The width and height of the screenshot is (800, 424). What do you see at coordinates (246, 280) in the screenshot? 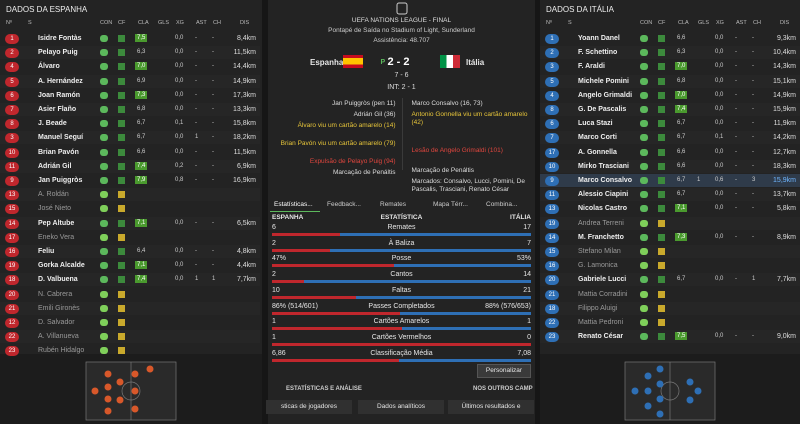
I see `distance: 7,7km` at bounding box center [246, 280].